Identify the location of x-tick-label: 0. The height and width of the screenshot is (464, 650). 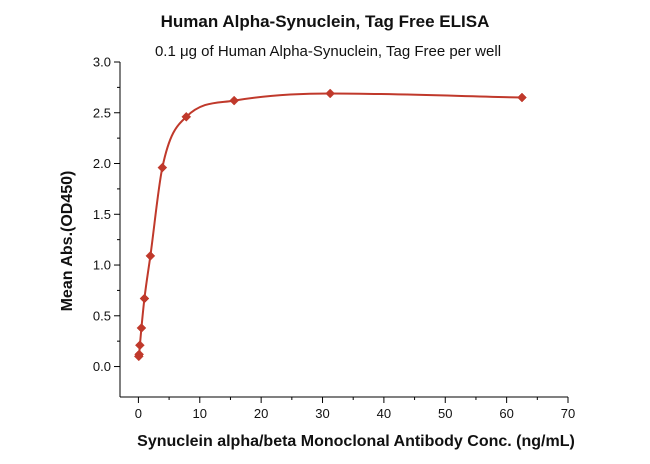
(138, 413).